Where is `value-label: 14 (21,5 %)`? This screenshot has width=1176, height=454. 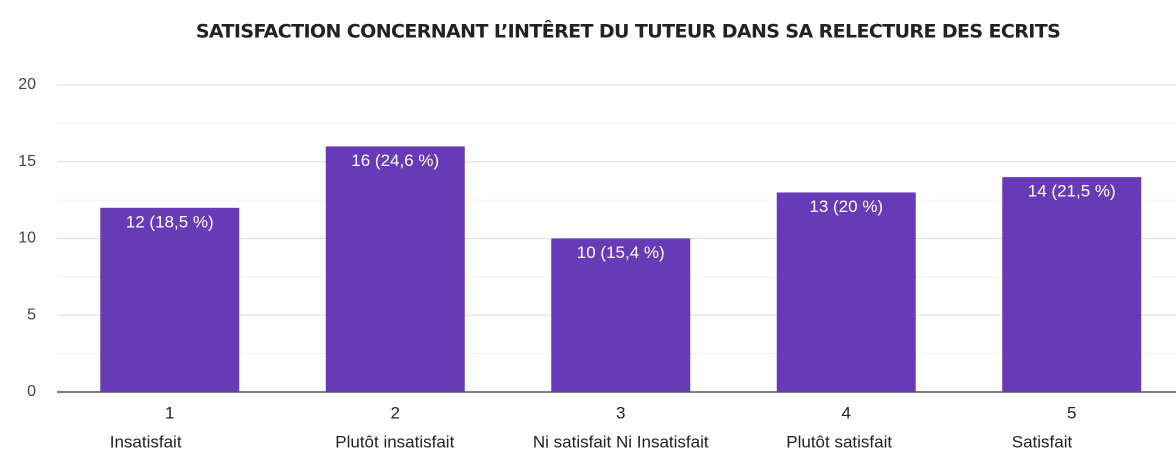
value-label: 14 (21,5 %) is located at coordinates (1072, 191).